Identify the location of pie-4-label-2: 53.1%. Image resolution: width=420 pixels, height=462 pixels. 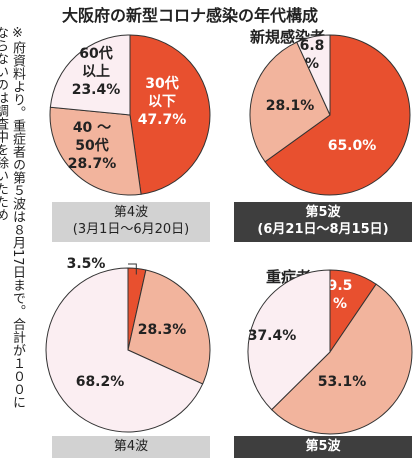
(342, 382).